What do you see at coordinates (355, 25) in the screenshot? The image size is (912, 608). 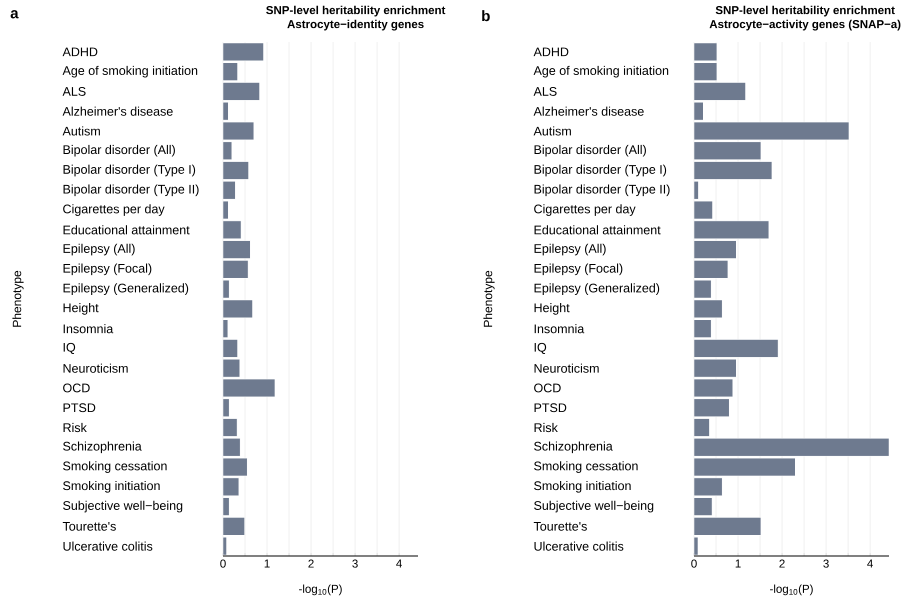 I see `chart-subtitle: Astrocyte−identity genes` at bounding box center [355, 25].